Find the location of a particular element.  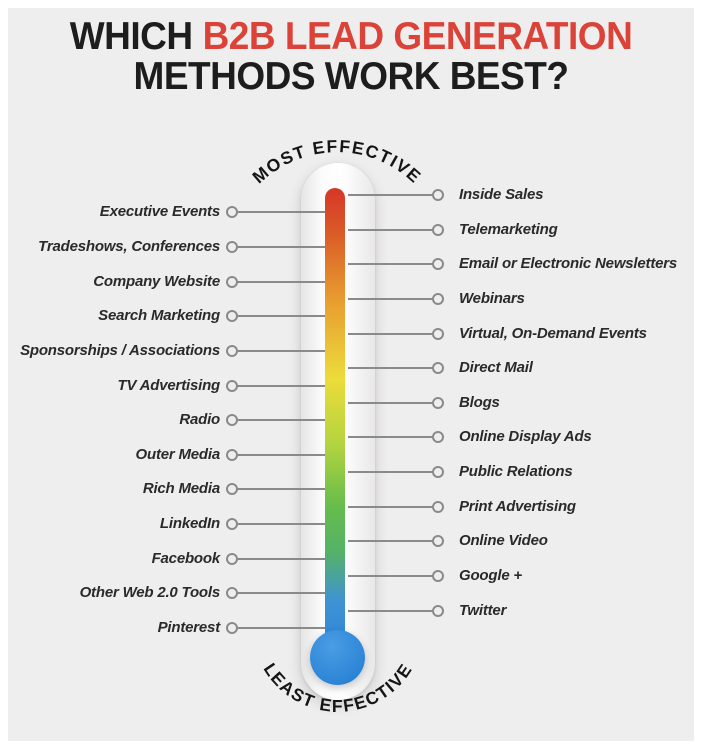

method-label: Other Web 2.0 Tools is located at coordinates (150, 592).